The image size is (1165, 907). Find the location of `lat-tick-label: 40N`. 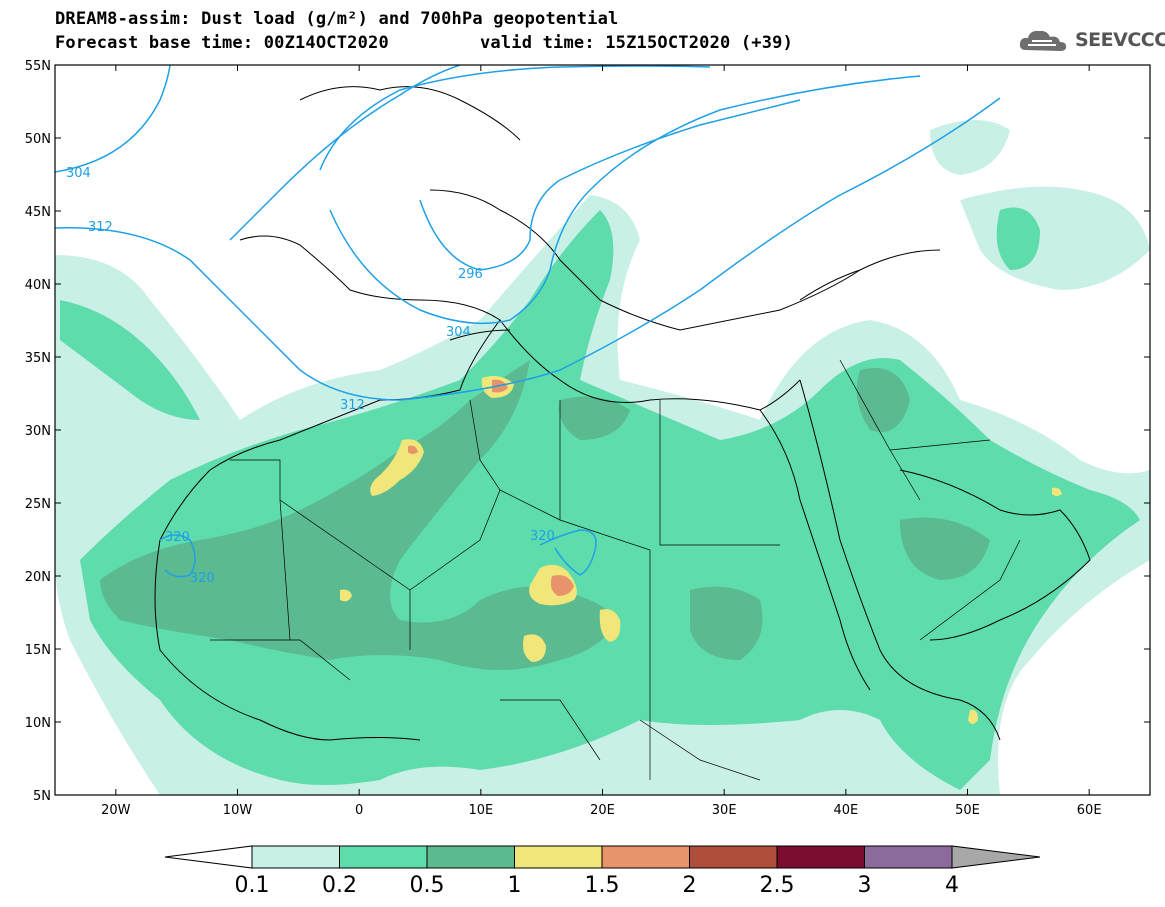

lat-tick-label: 40N is located at coordinates (38, 285).